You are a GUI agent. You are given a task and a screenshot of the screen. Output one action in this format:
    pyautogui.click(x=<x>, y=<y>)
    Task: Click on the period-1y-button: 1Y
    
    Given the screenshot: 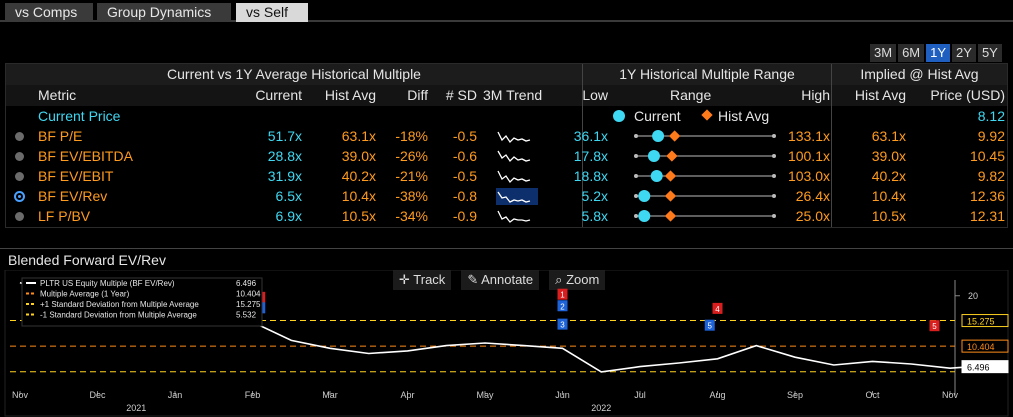 What is the action you would take?
    pyautogui.click(x=938, y=53)
    